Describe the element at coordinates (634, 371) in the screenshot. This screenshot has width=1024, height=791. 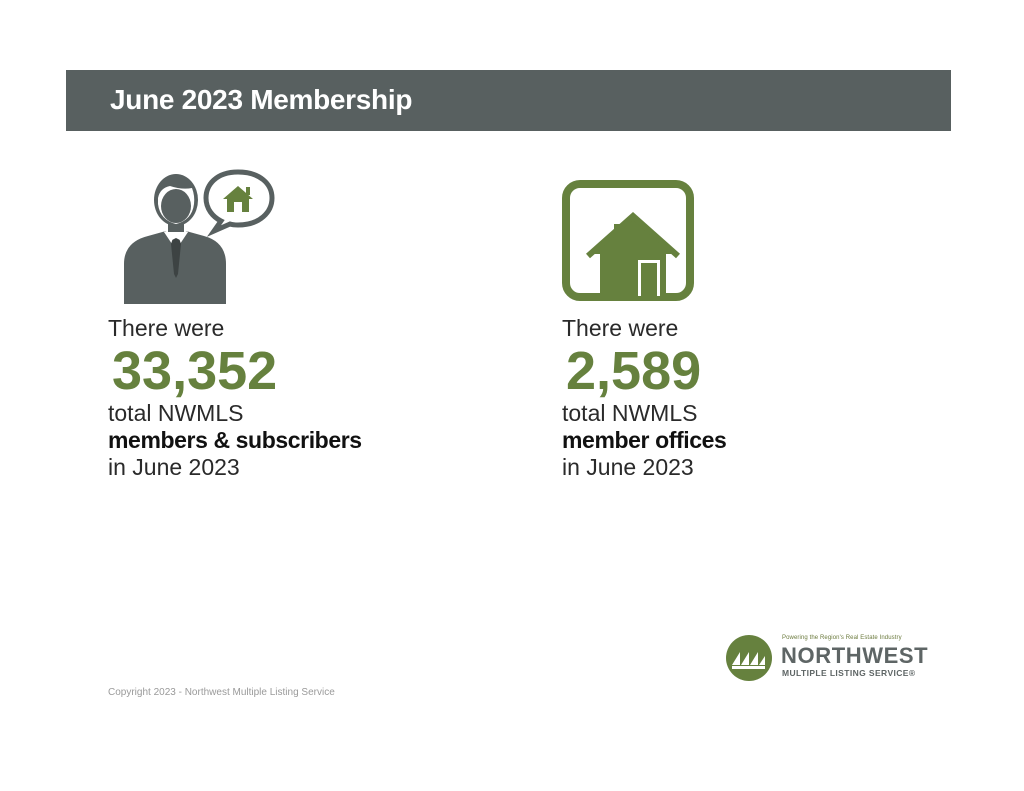
I see `offices-count: 2,589` at that location.